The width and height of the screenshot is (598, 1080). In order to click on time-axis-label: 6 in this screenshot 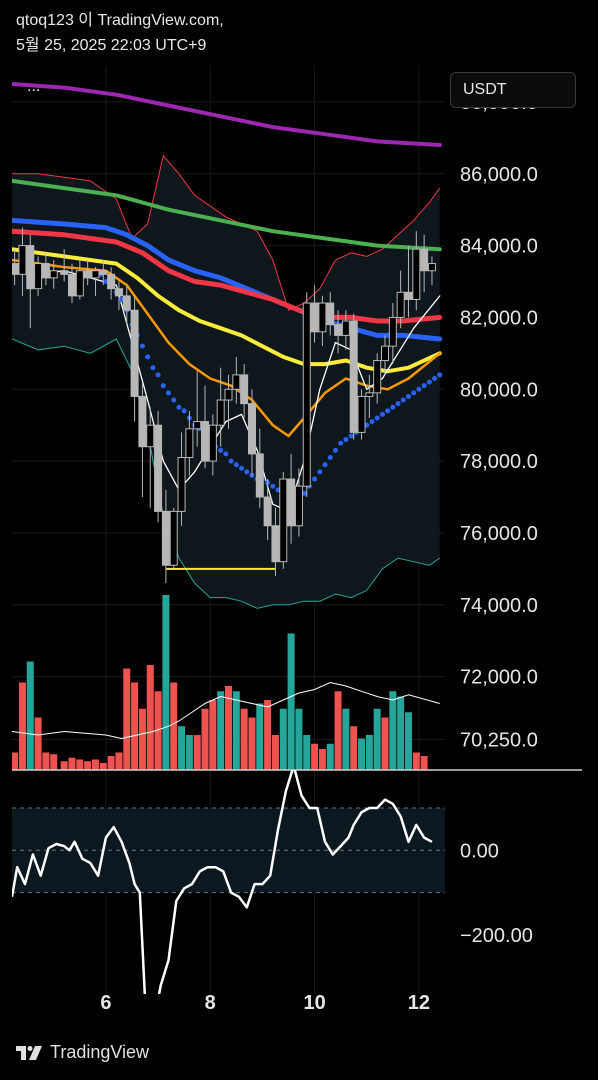, I will do `click(105, 1003)`.